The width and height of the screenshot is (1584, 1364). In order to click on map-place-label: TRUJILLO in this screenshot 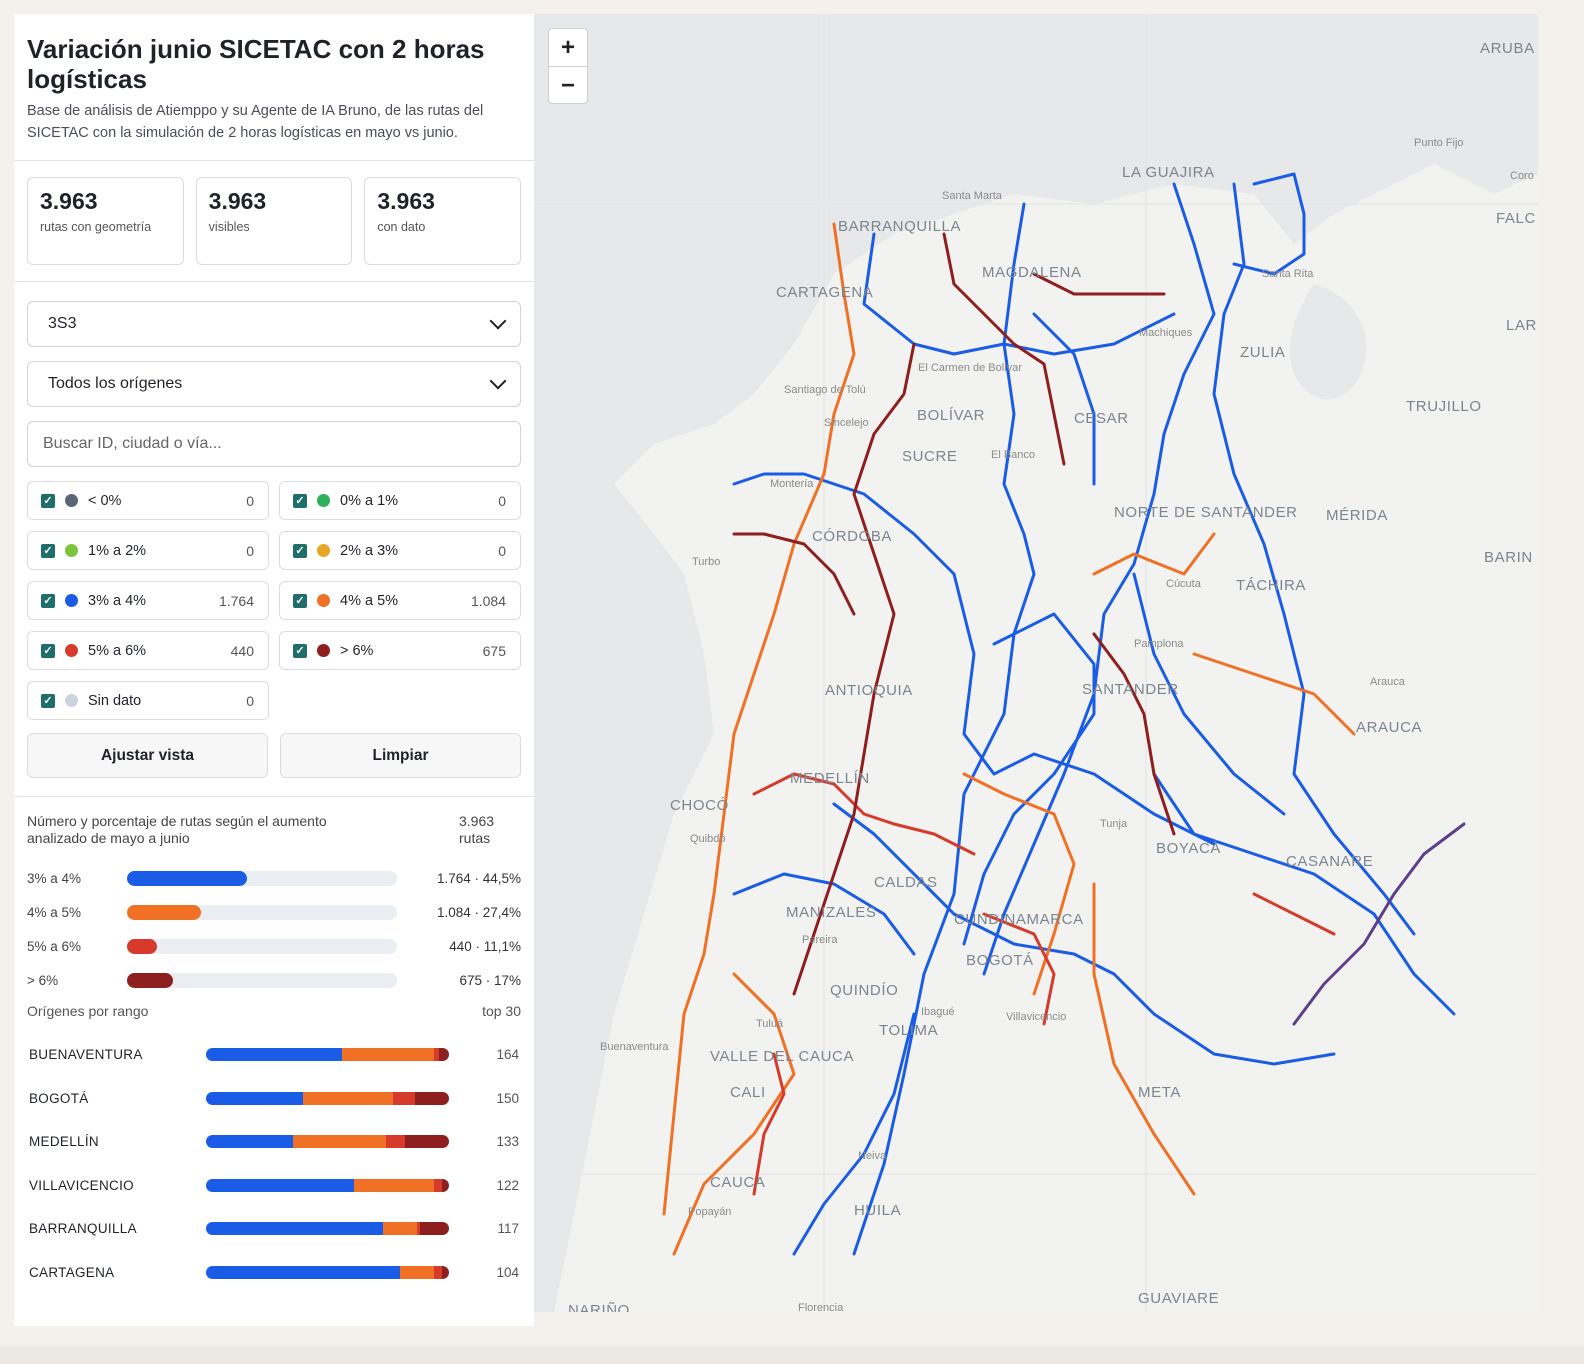, I will do `click(1444, 406)`.